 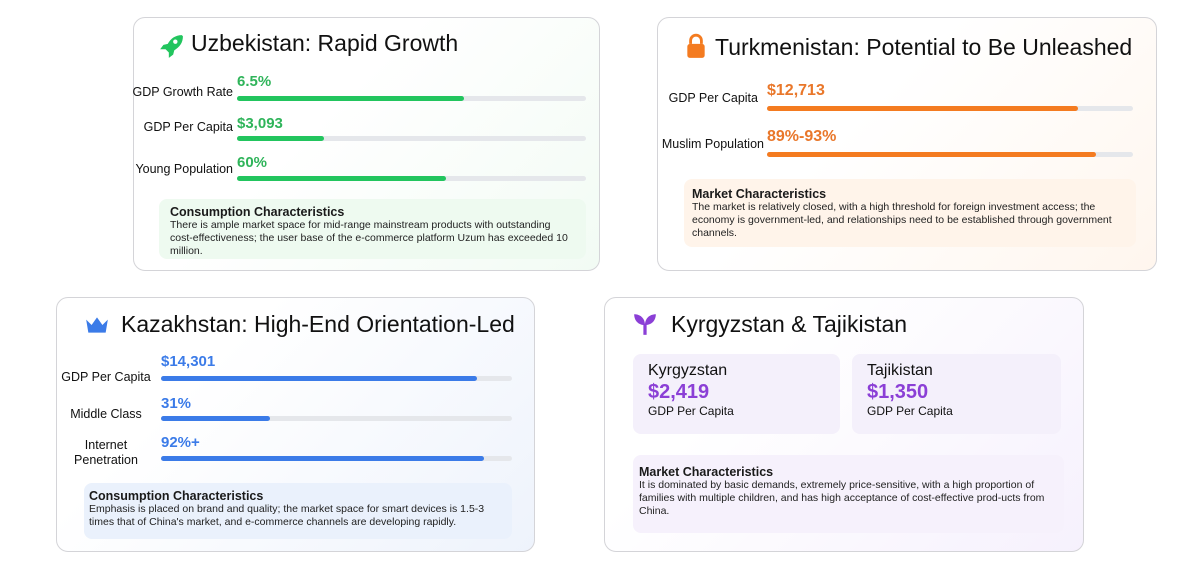 I want to click on sprout-icon, so click(x=645, y=324).